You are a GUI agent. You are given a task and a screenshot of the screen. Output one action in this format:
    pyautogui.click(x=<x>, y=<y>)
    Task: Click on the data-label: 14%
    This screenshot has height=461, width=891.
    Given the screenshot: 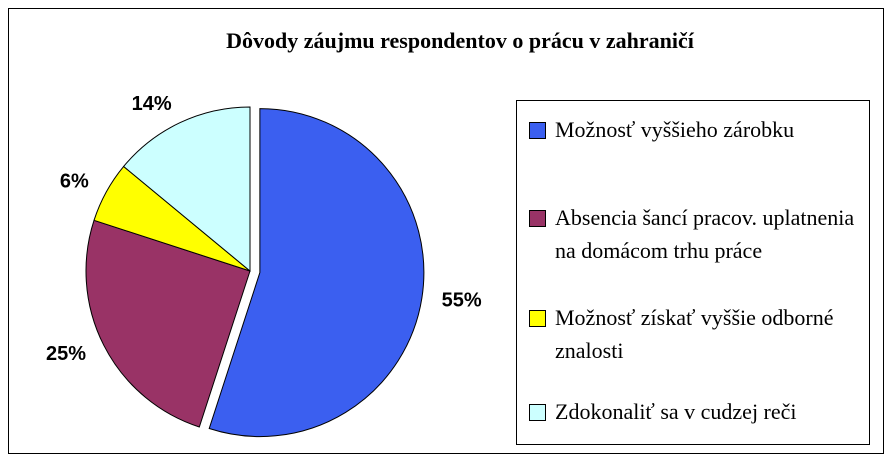 What is the action you would take?
    pyautogui.click(x=152, y=104)
    